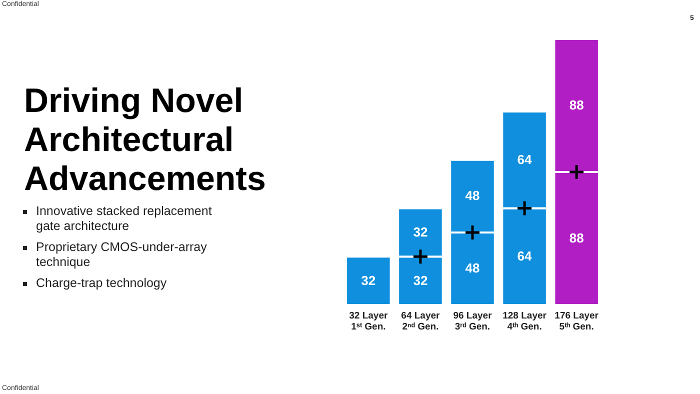 The image size is (700, 394). Describe the element at coordinates (420, 321) in the screenshot. I see `x-tick-label: 64 Layer 2ⁿᵈ Gen.` at that location.